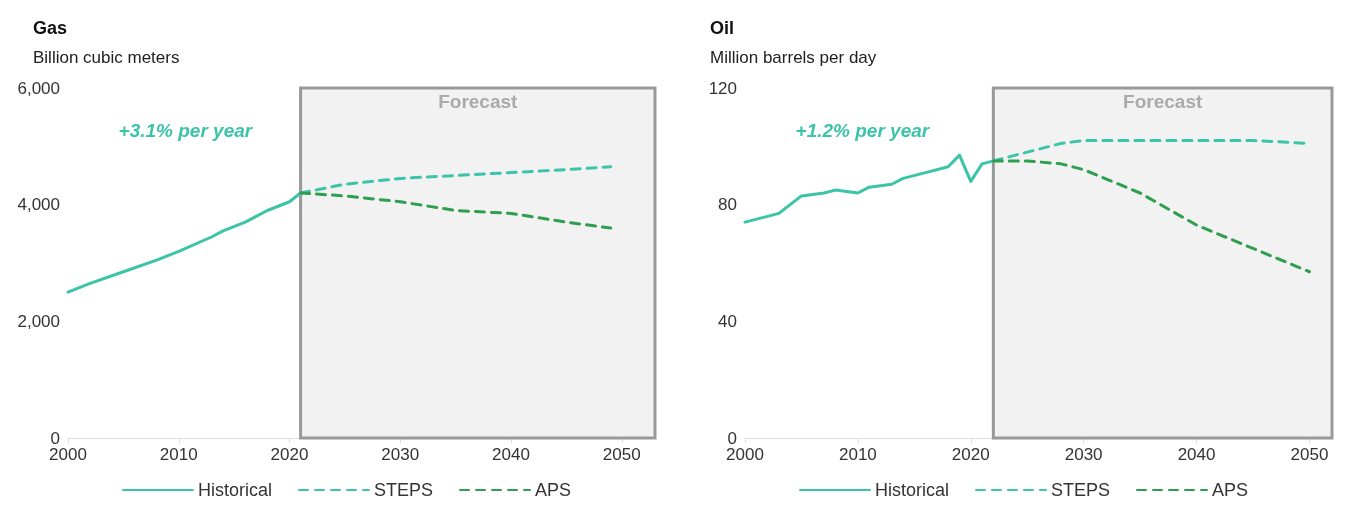  What do you see at coordinates (722, 28) in the screenshot?
I see `chart-title: Oil` at bounding box center [722, 28].